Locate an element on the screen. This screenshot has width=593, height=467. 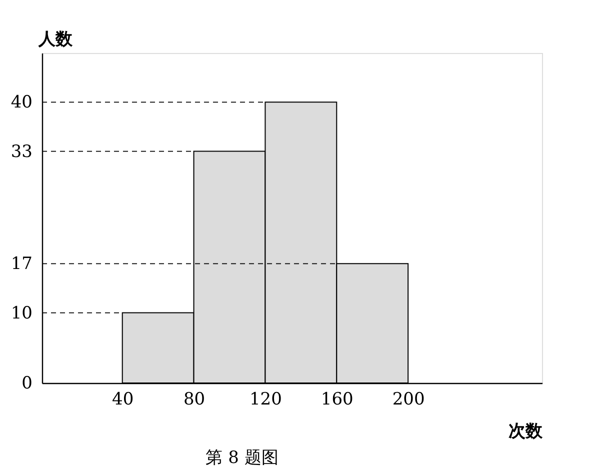
x-tick-label: 200 is located at coordinates (408, 400).